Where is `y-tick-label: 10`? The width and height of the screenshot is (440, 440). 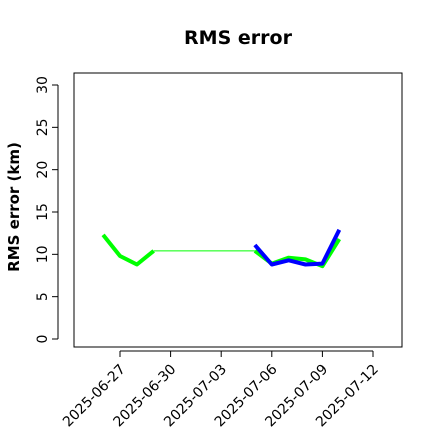 y-tick-label: 10 is located at coordinates (43, 254).